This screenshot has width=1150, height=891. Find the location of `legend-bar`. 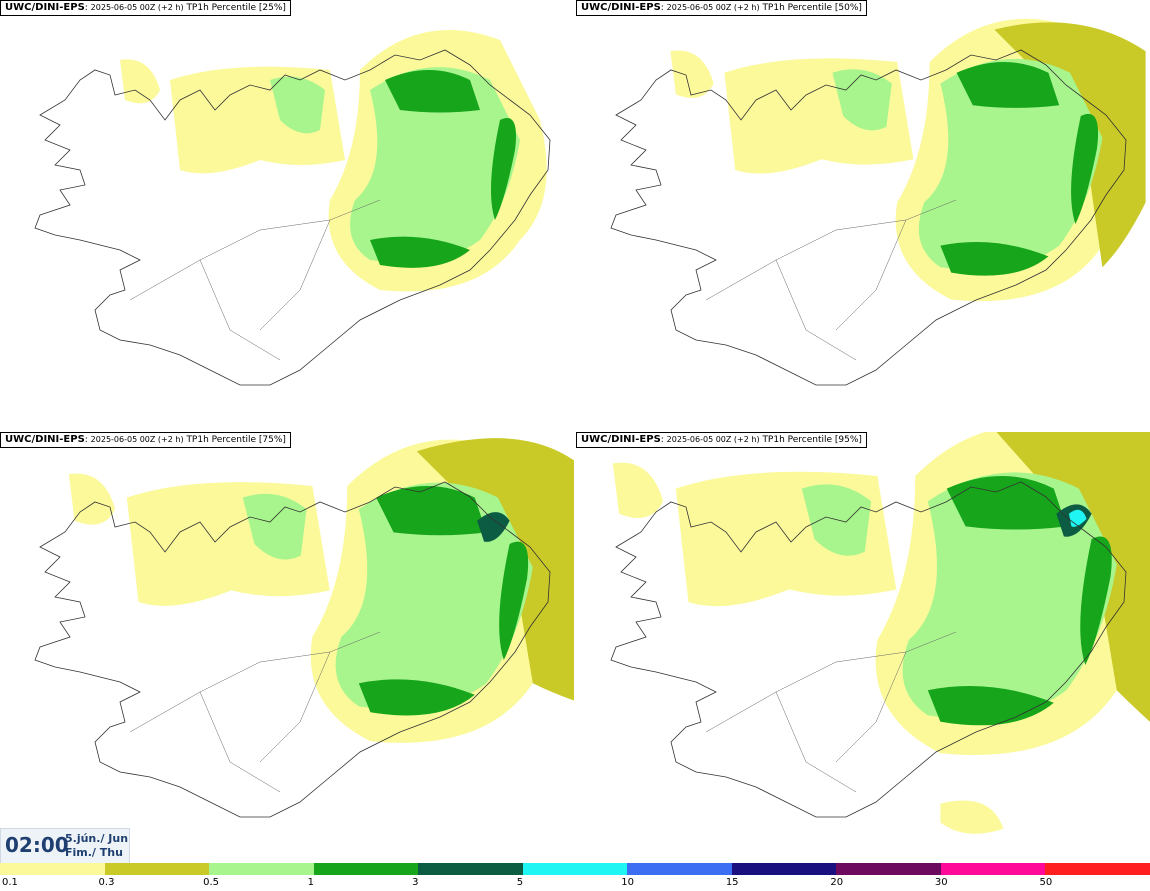

legend-bar is located at coordinates (575, 869).